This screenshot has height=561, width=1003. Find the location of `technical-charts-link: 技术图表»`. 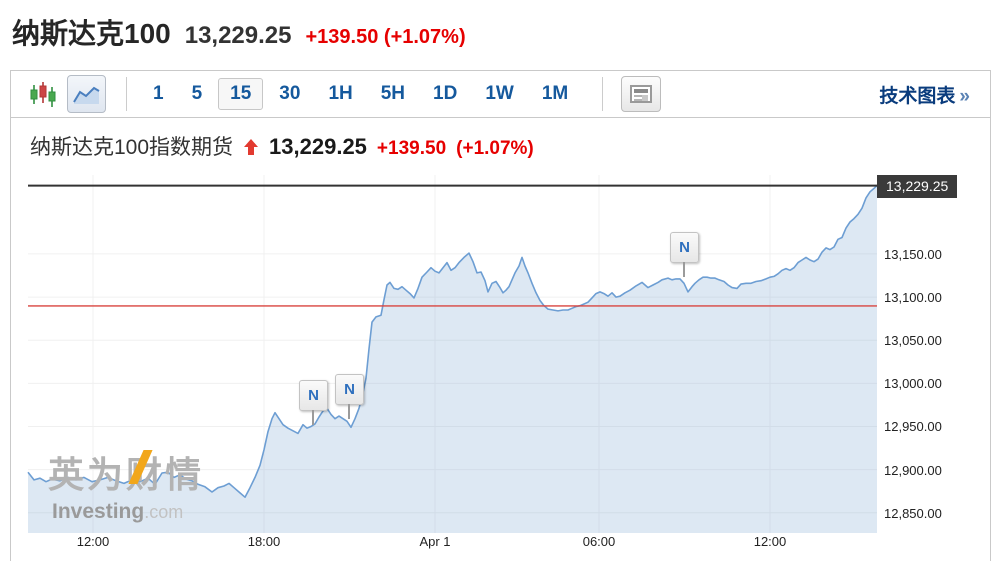

technical-charts-link: 技术图表» is located at coordinates (924, 94).